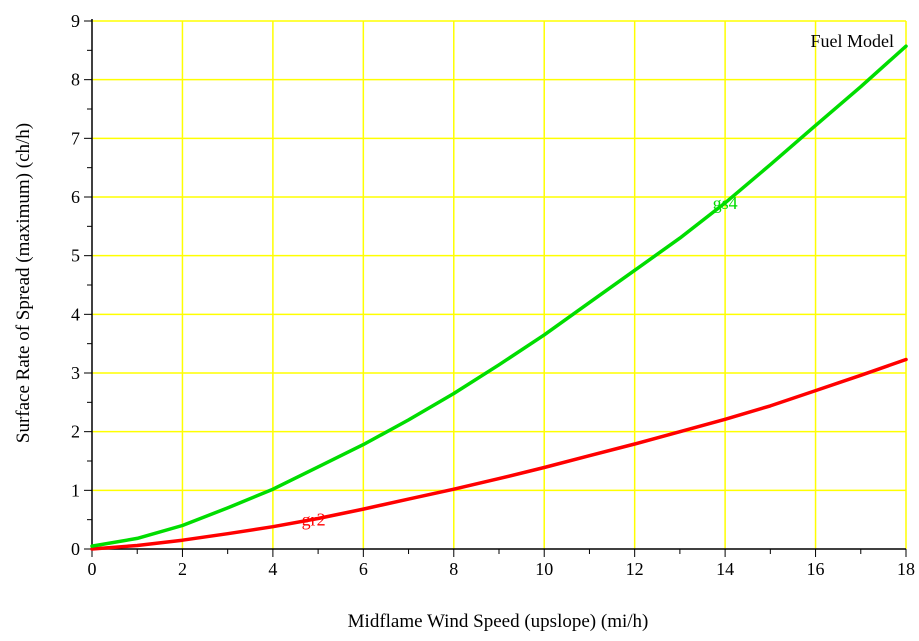 This screenshot has width=919, height=641. I want to click on y-tick-label: 7, so click(75, 138).